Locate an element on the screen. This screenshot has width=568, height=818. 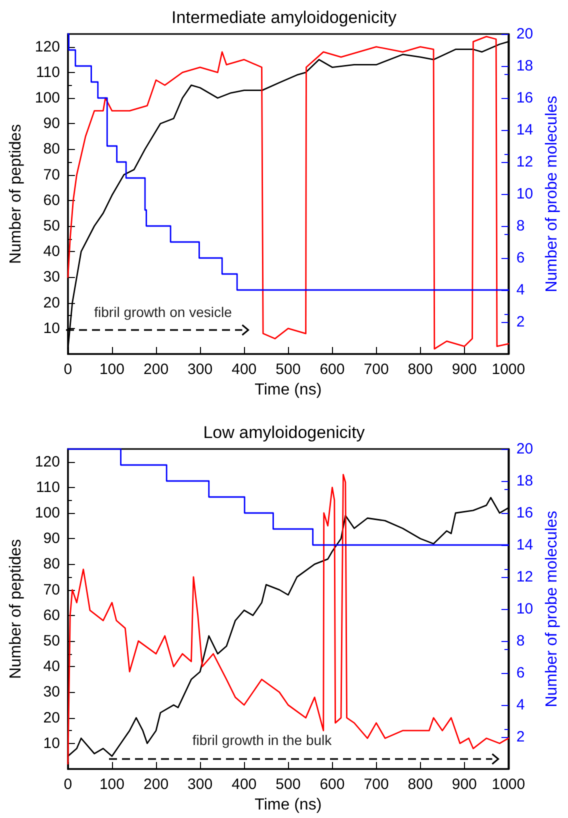
annotation: fibril growth on vesicle is located at coordinates (163, 312).